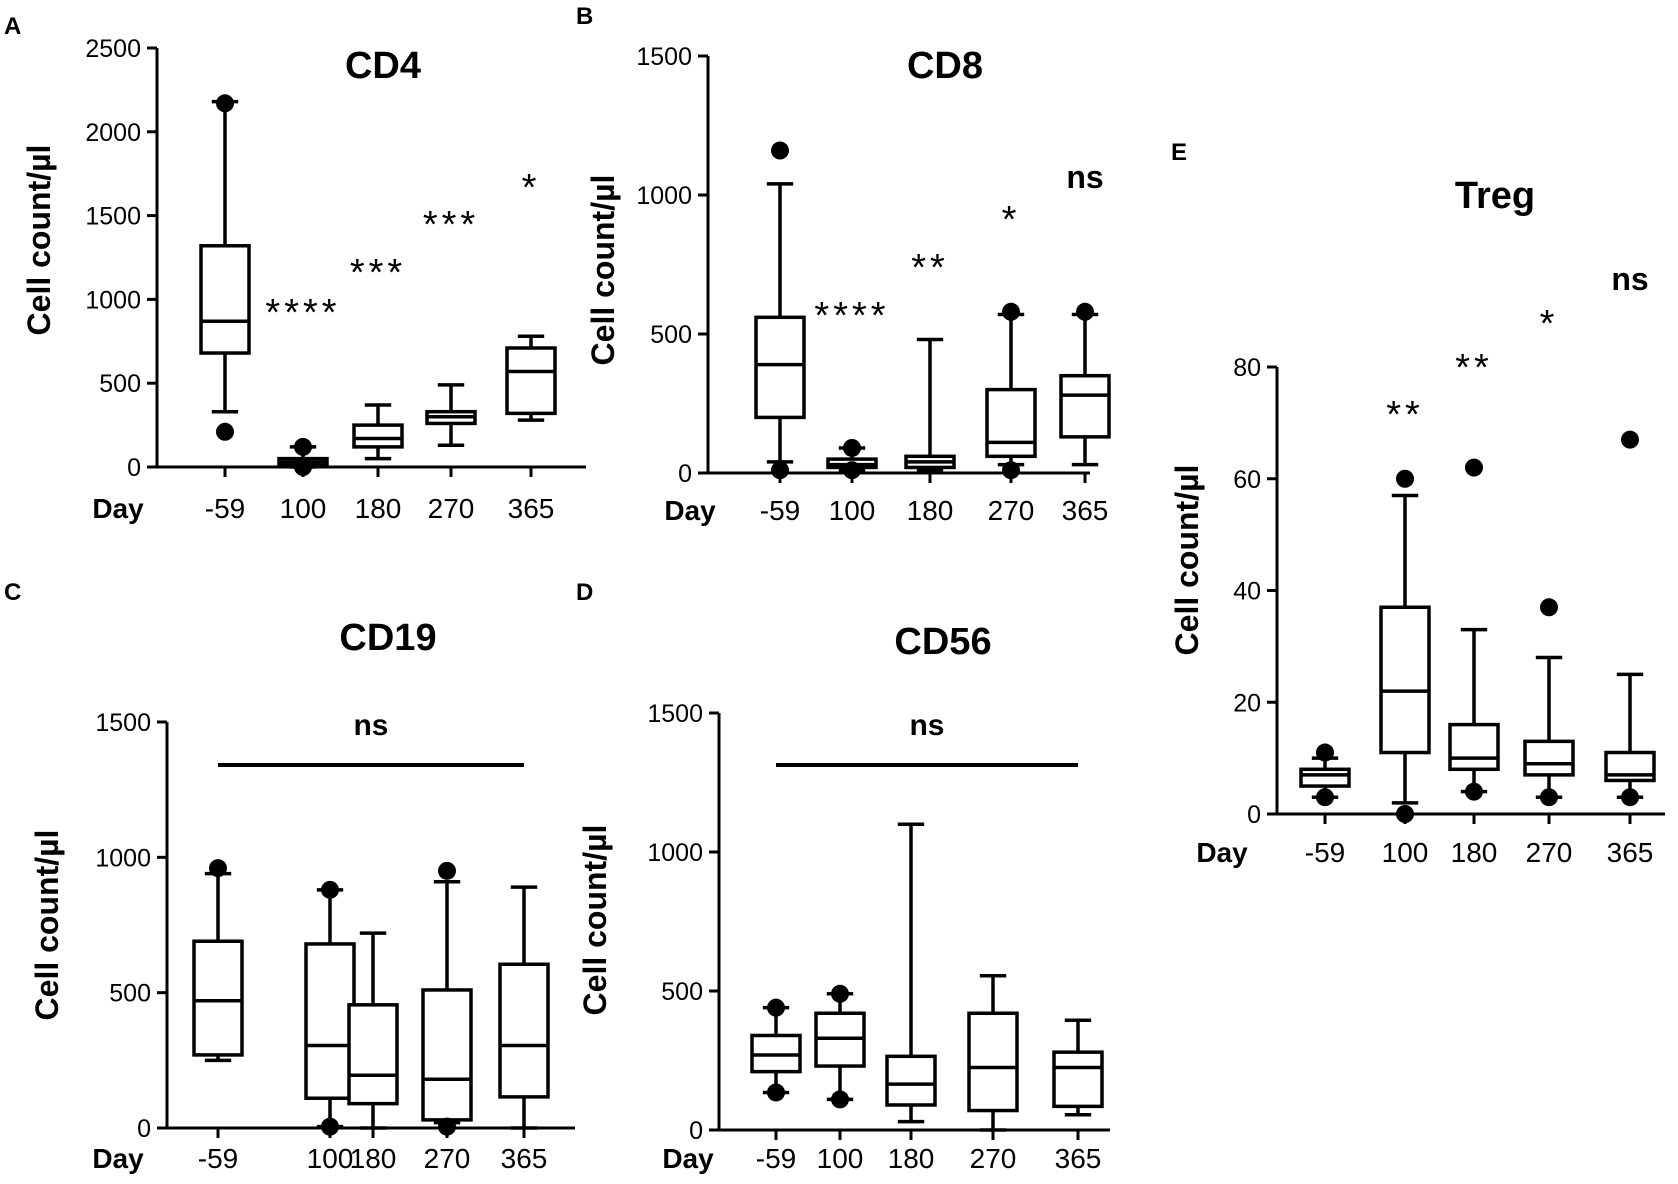 Image resolution: width=1678 pixels, height=1184 pixels. What do you see at coordinates (12, 26) in the screenshot?
I see `panel-letter: A` at bounding box center [12, 26].